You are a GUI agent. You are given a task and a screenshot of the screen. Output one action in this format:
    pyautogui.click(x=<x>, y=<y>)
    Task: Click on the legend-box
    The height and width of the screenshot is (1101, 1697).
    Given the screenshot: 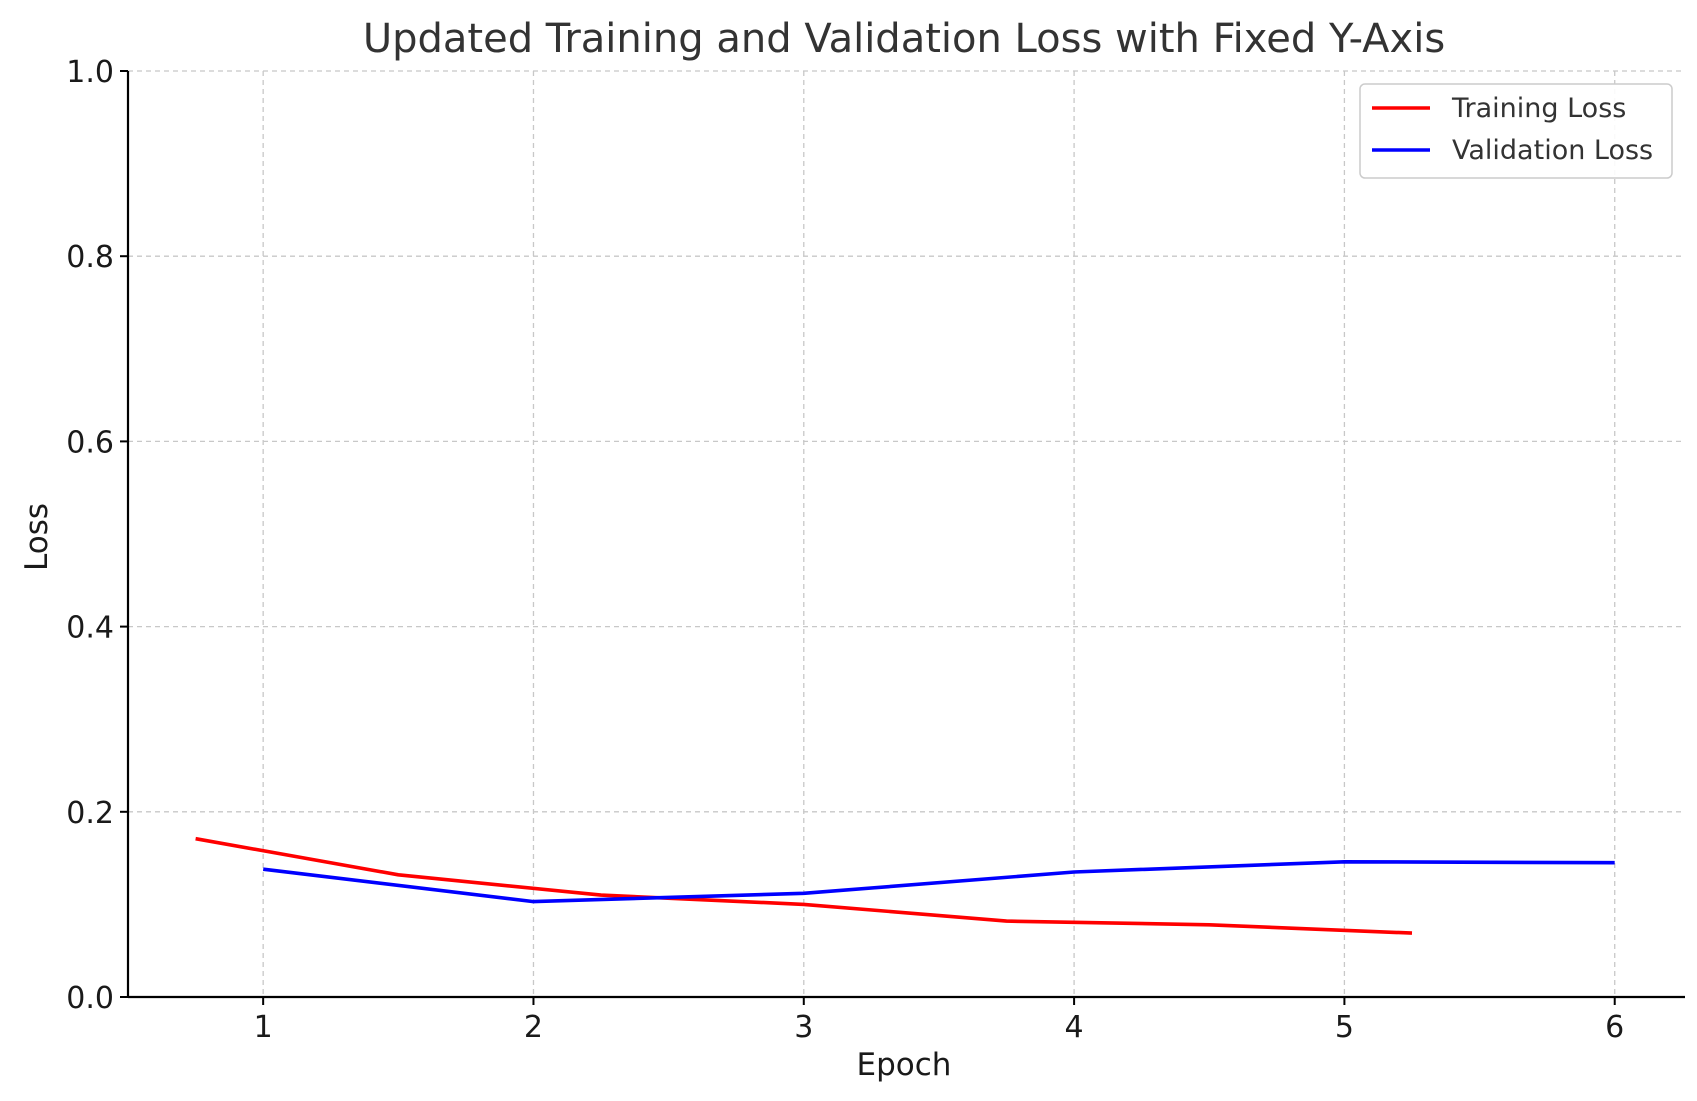 What is the action you would take?
    pyautogui.click(x=1516, y=131)
    